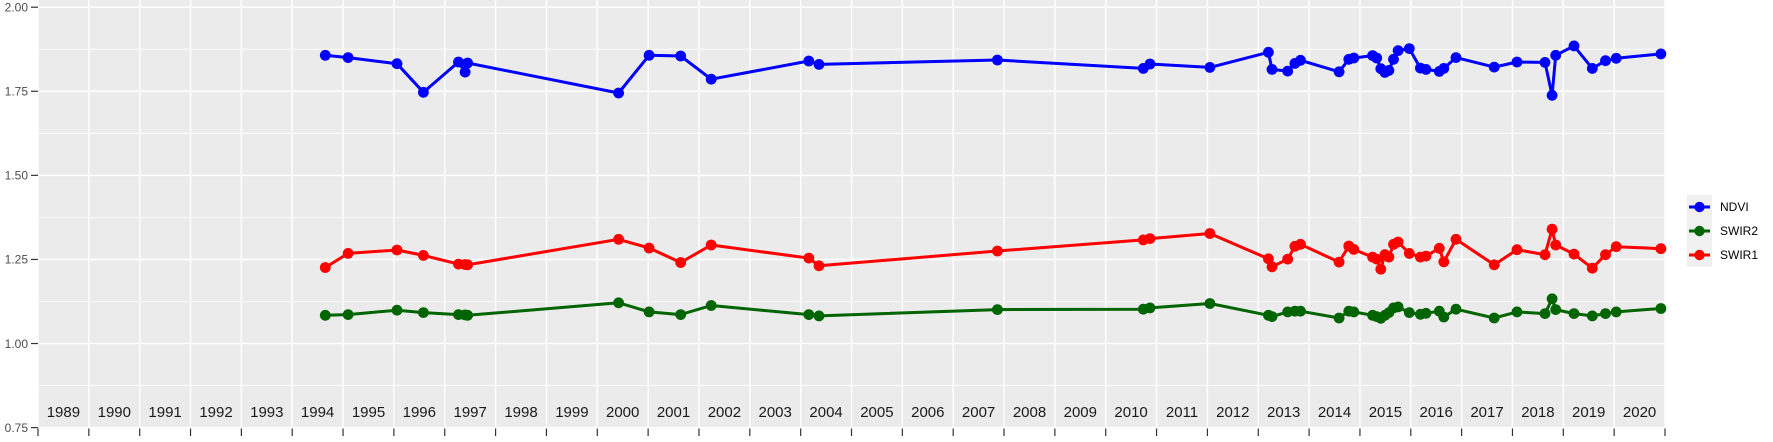  What do you see at coordinates (1486, 412) in the screenshot?
I see `x-axis-year-label: 2017` at bounding box center [1486, 412].